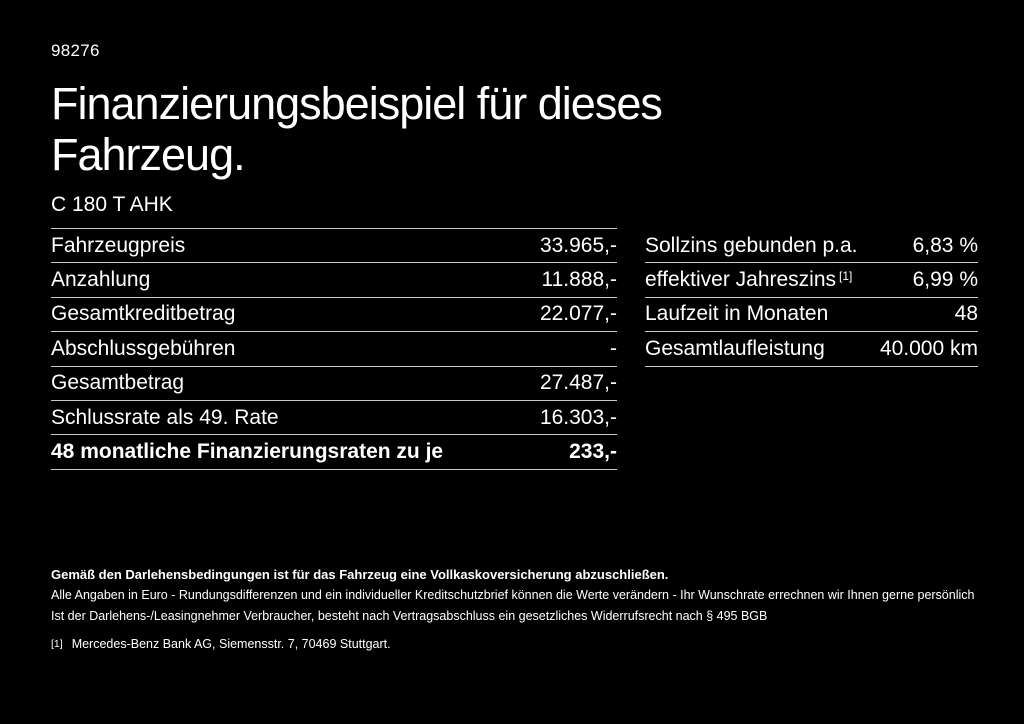 The width and height of the screenshot is (1024, 724). What do you see at coordinates (578, 314) in the screenshot?
I see `row-value: 22.077,-` at bounding box center [578, 314].